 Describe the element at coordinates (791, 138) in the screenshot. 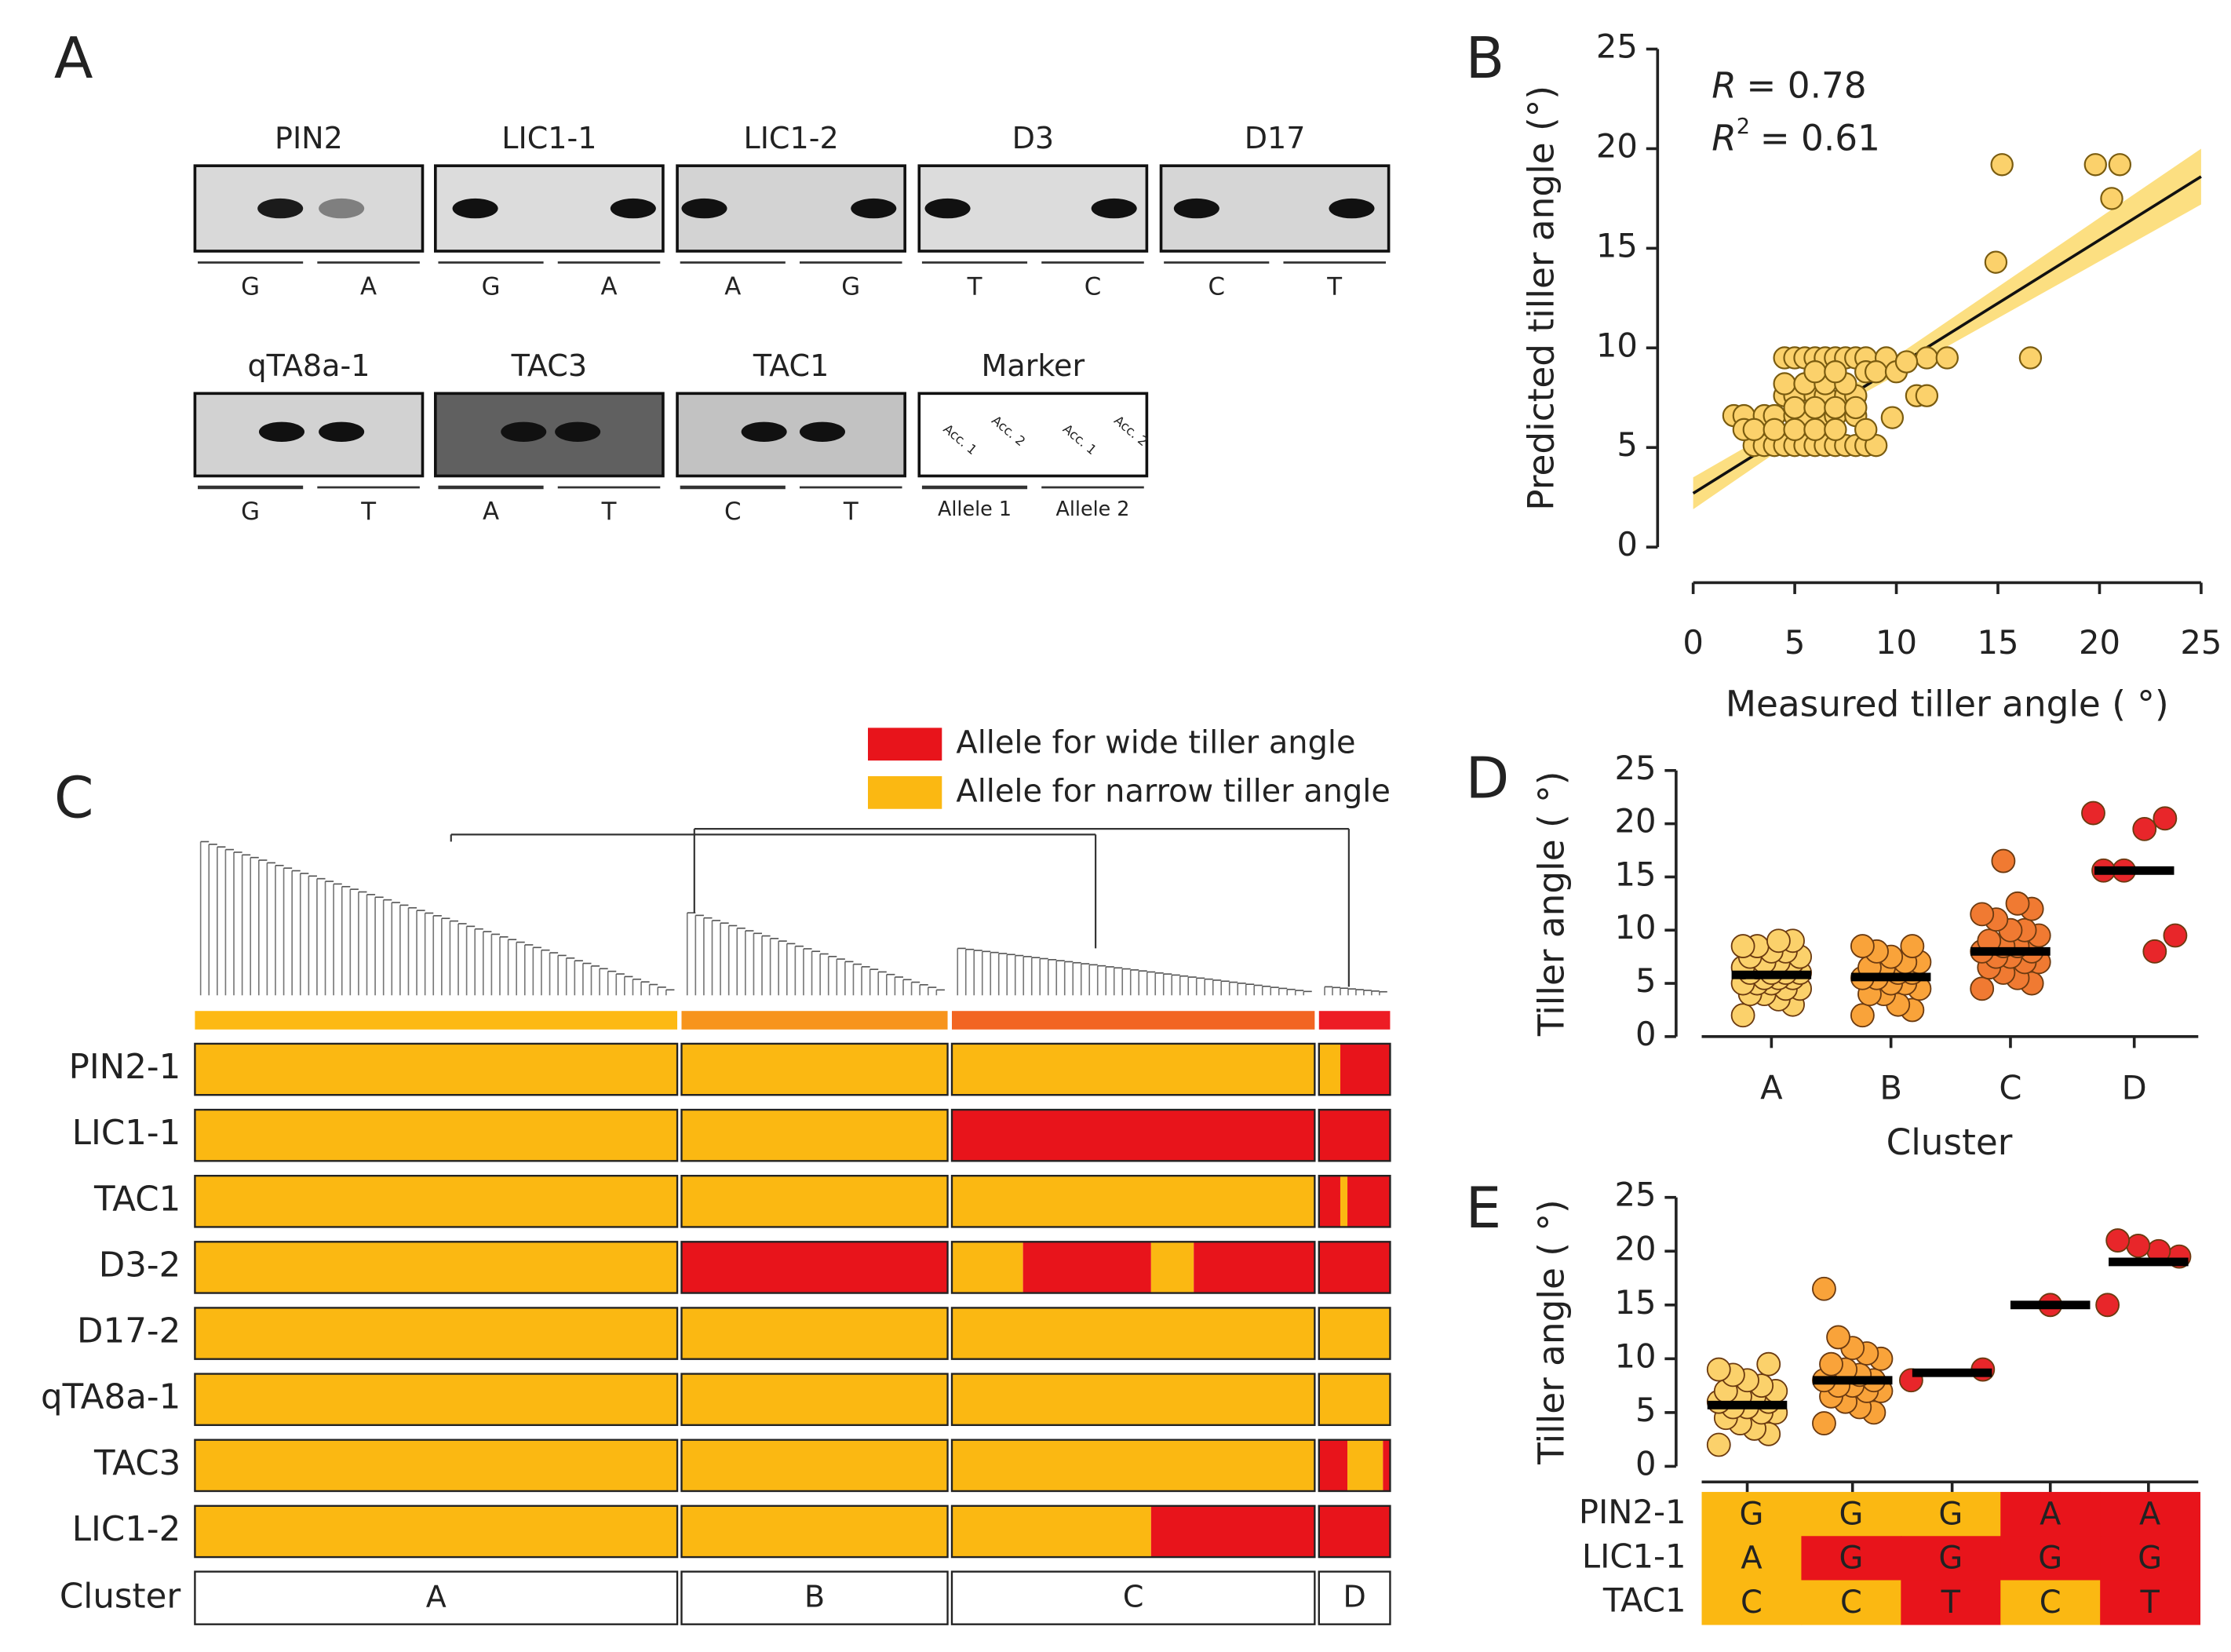

I see `gel-title: LIC1-2` at that location.